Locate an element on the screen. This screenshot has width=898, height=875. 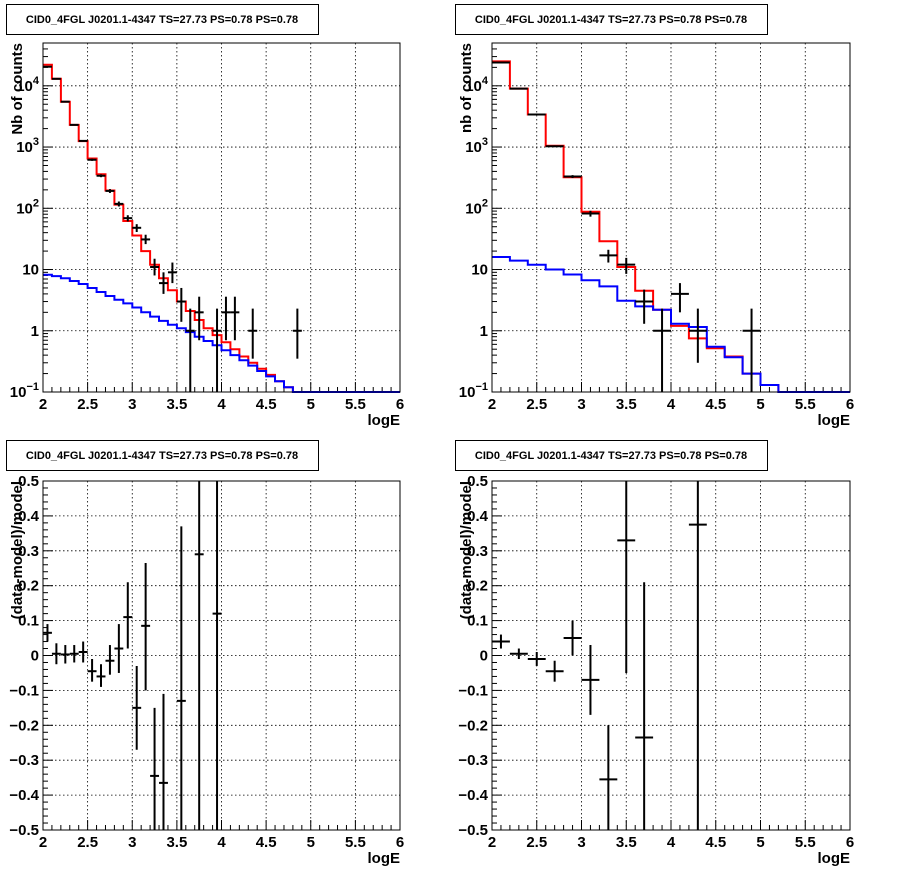
y-tick-label: −0.2 is located at coordinates (473, 725).